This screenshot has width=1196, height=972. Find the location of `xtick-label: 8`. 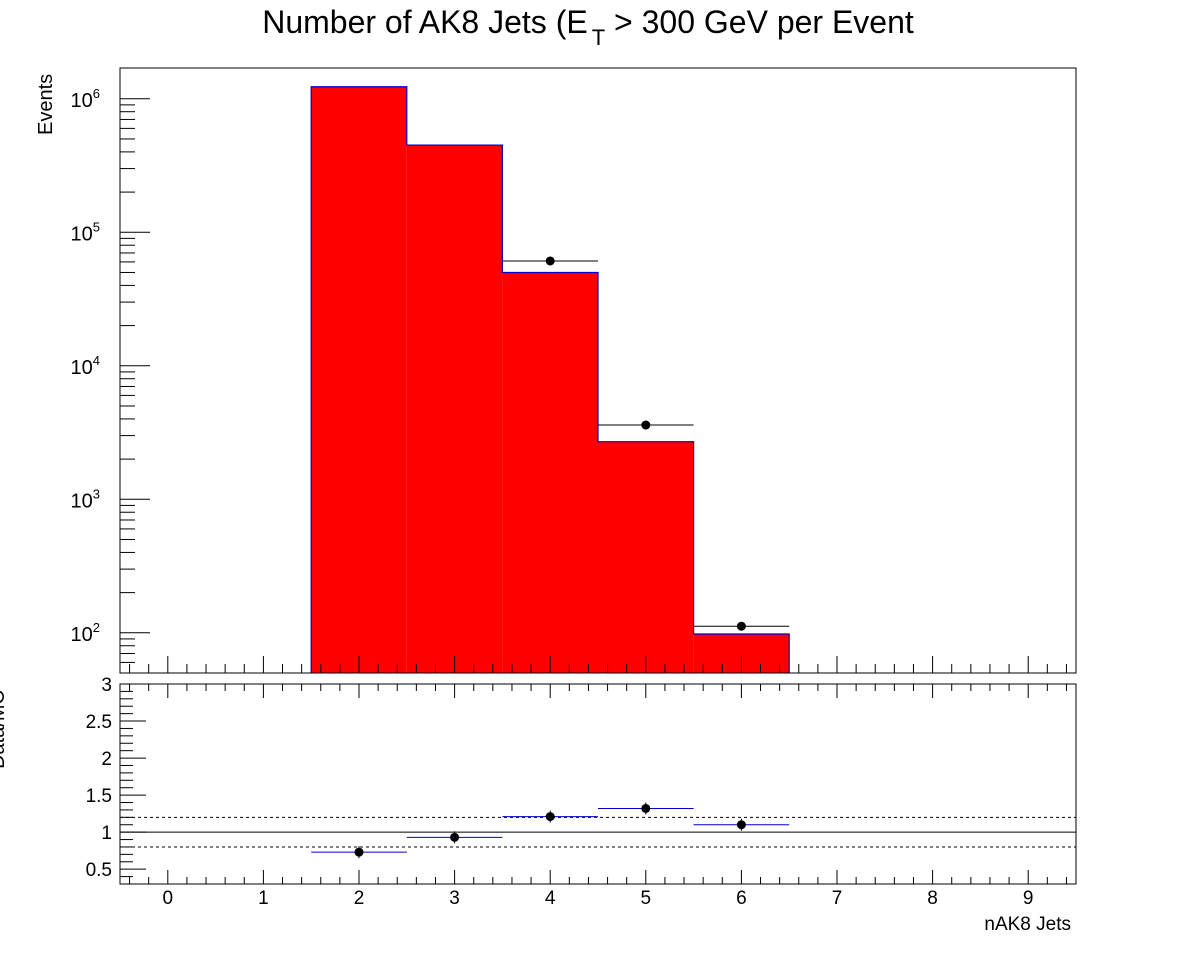

xtick-label: 8 is located at coordinates (932, 898).